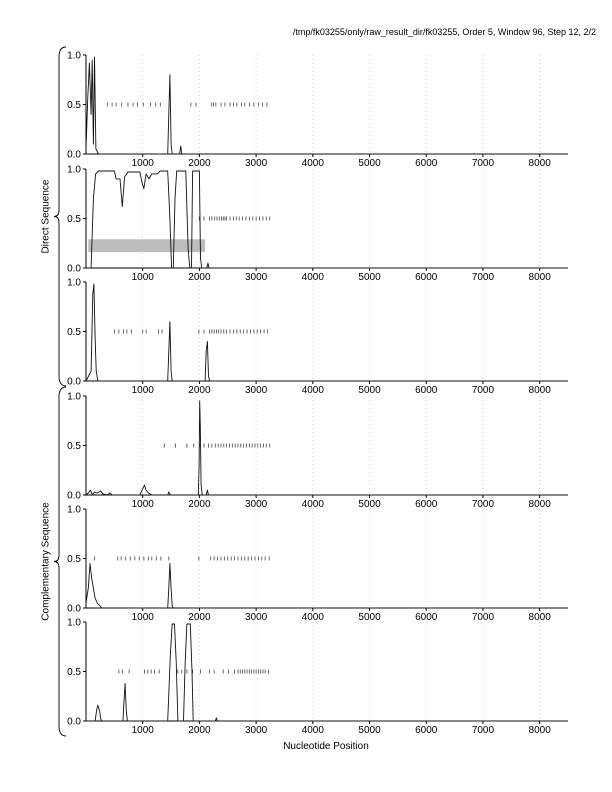 This screenshot has height=792, width=612. Describe the element at coordinates (46, 216) in the screenshot. I see `direct-sequence-label: Direct Sequence` at that location.